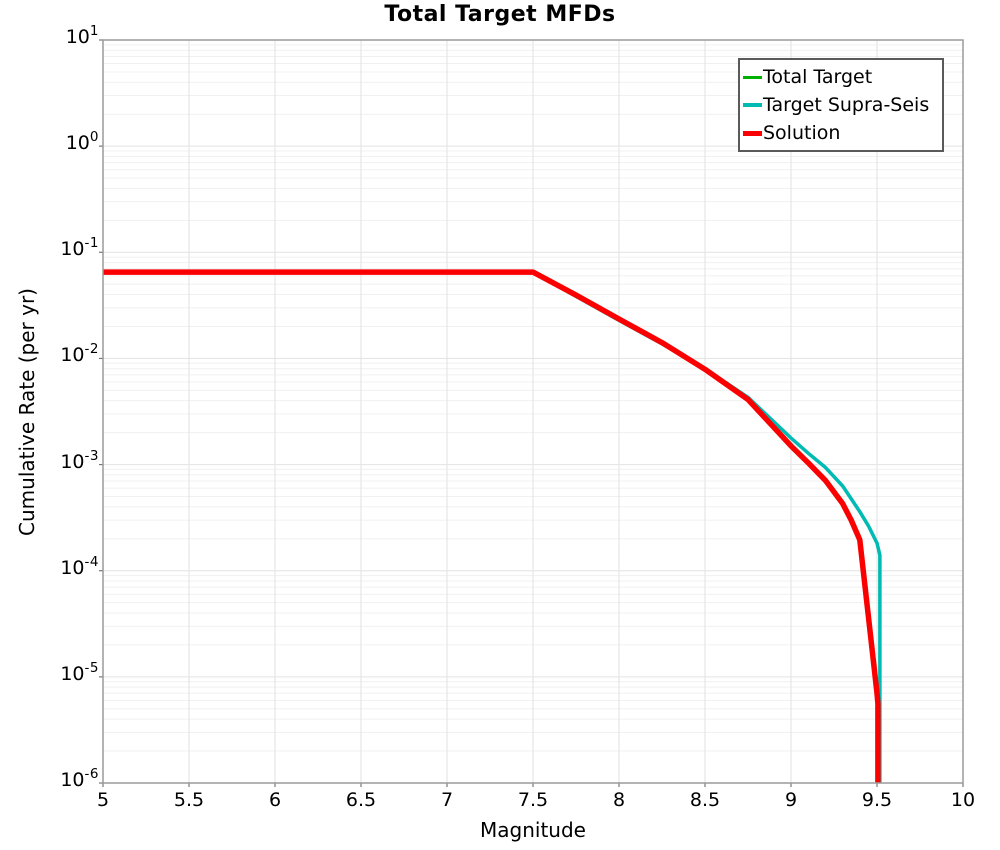  I want to click on x-tick-label: 9, so click(791, 800).